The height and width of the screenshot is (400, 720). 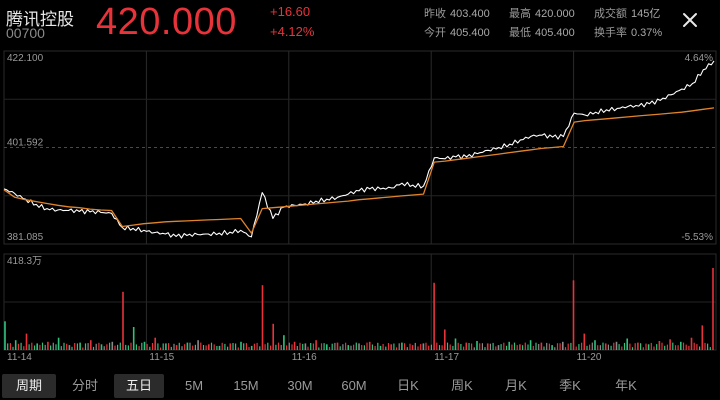 What do you see at coordinates (408, 385) in the screenshot?
I see `tab-daily-k: 日K` at bounding box center [408, 385].